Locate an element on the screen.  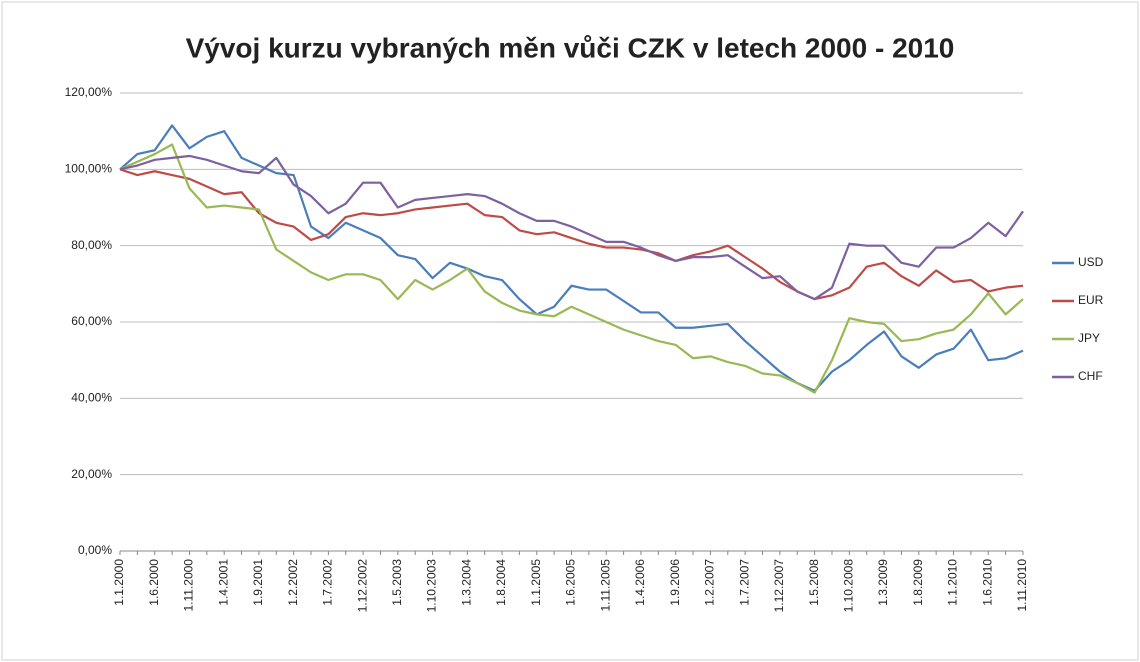
x-tick-label: 1.4.2006 is located at coordinates (640, 582).